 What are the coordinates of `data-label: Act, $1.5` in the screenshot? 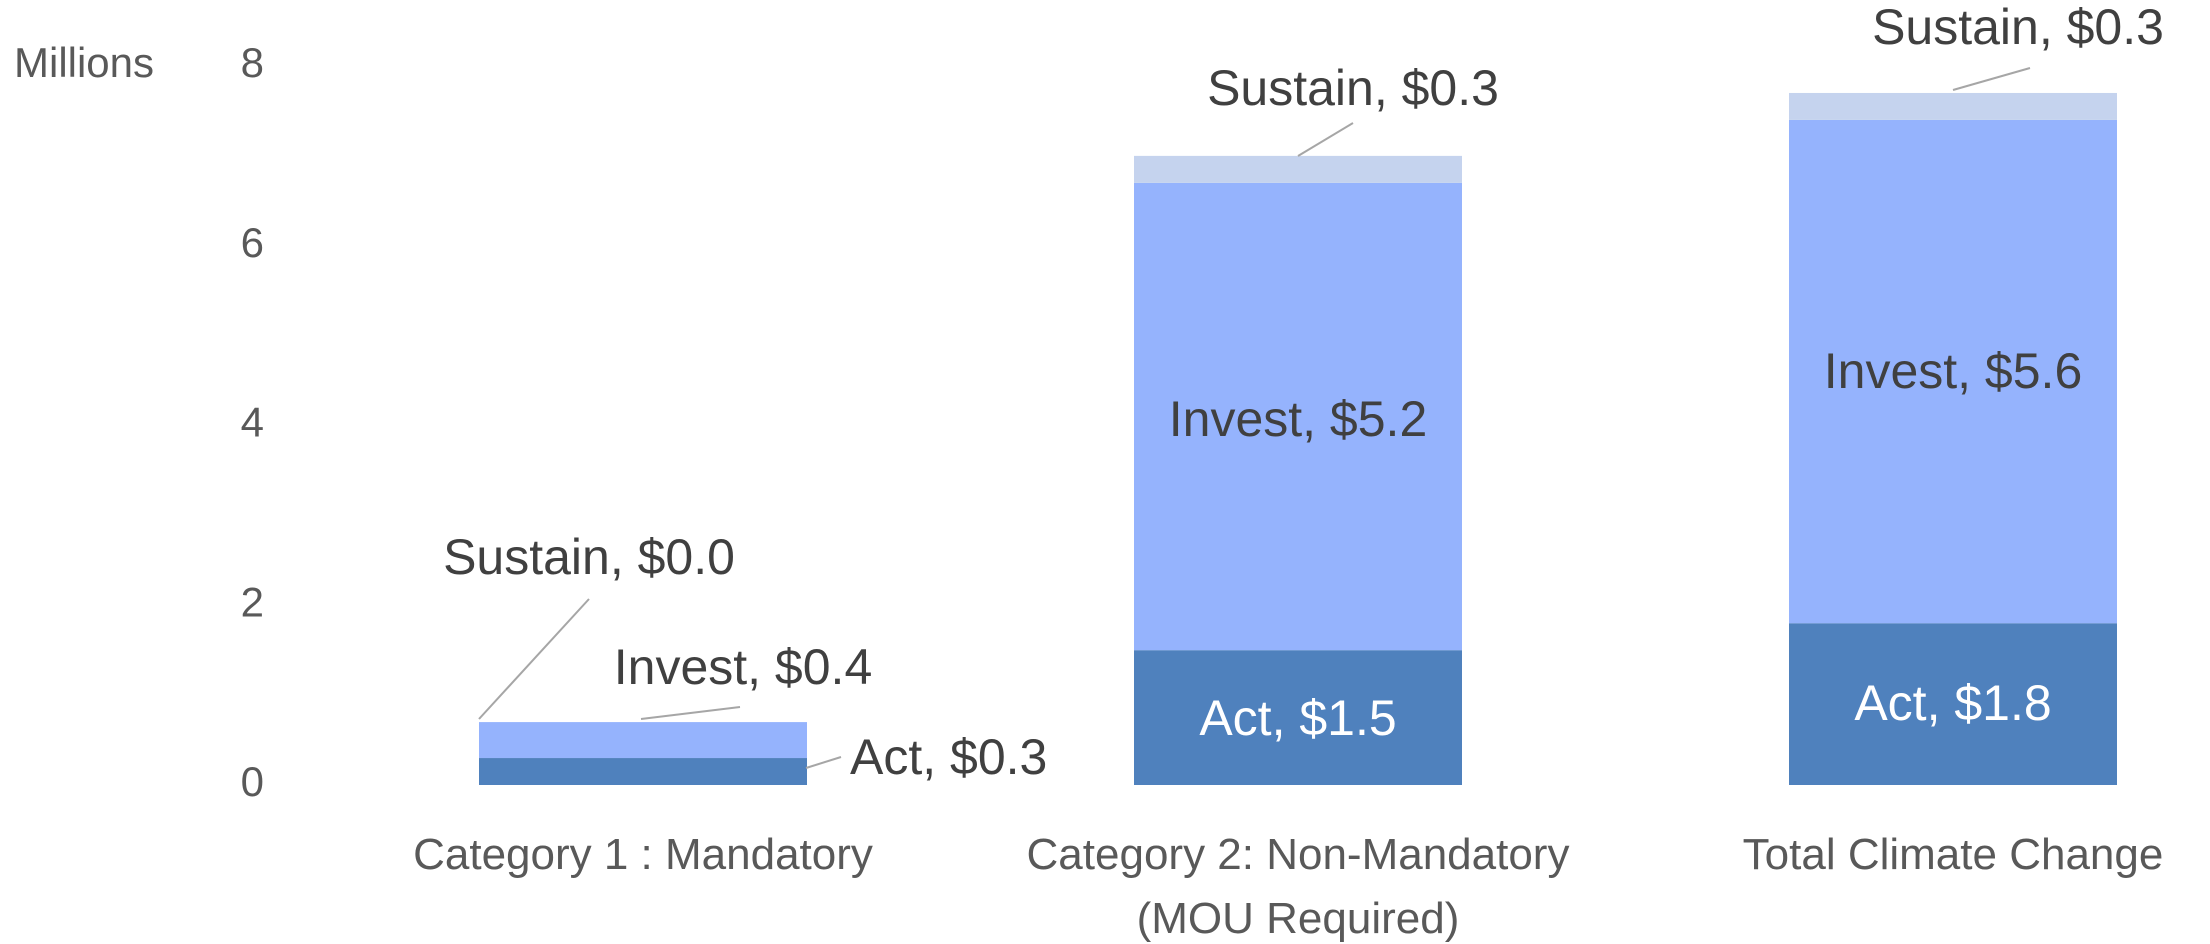 It's located at (1297, 718).